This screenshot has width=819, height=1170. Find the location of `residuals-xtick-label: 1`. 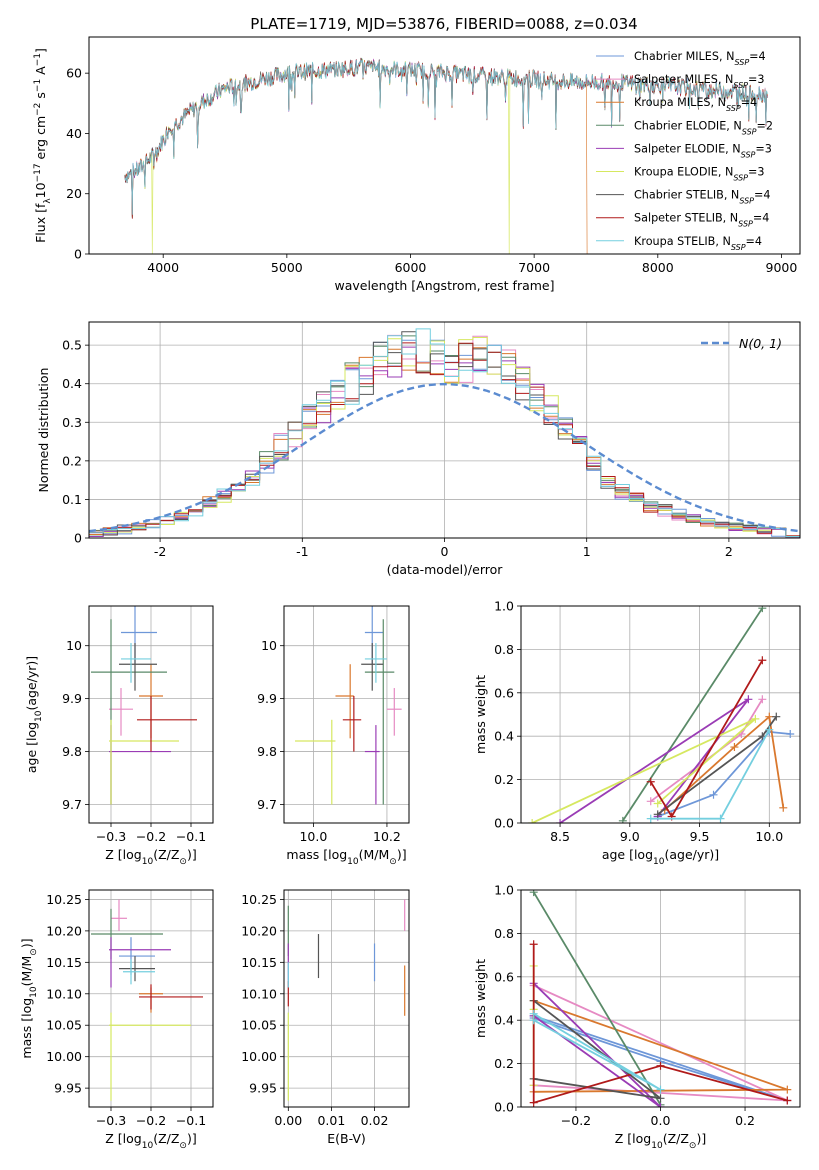

residuals-xtick-label: 1 is located at coordinates (587, 551).